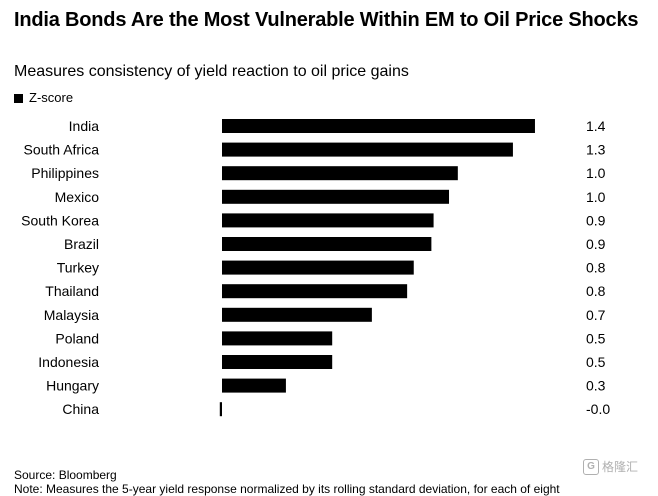  Describe the element at coordinates (65, 475) in the screenshot. I see `source-note: Source: Bloomberg` at that location.